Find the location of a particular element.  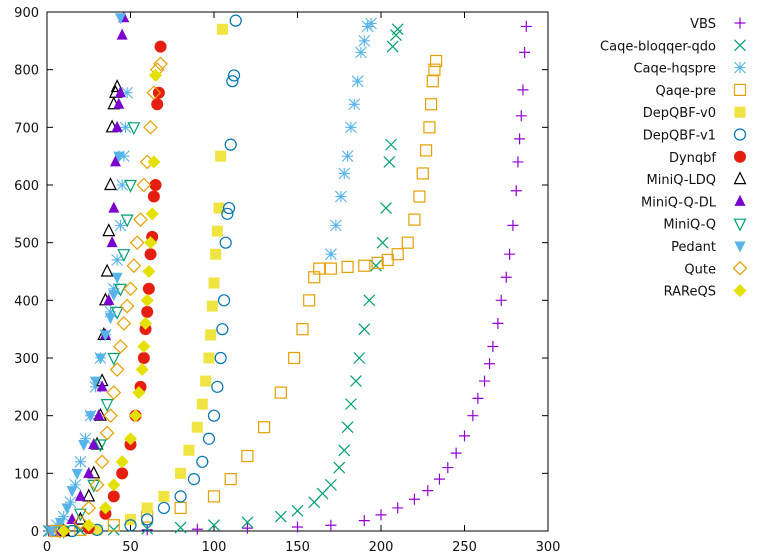

legend-item: RAReQS is located at coordinates (705, 292).